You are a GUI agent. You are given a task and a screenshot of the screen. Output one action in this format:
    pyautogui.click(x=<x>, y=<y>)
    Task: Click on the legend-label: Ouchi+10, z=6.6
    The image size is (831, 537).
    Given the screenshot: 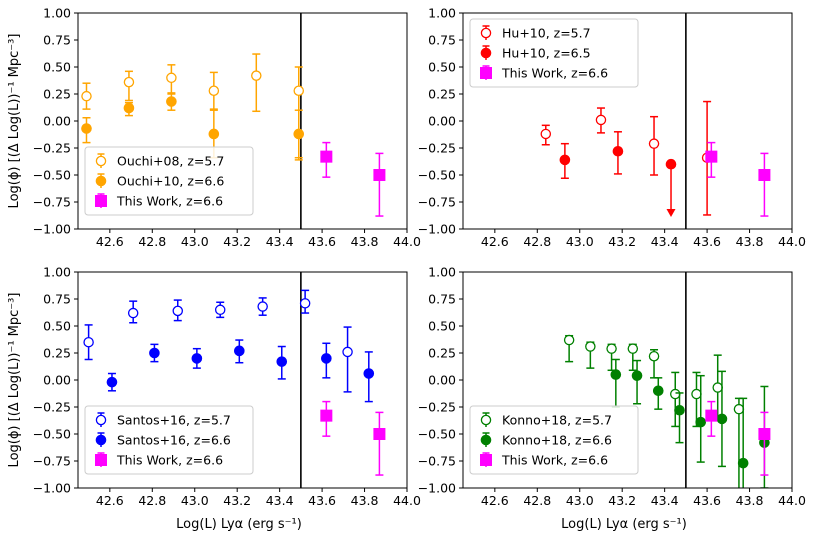 What is the action you would take?
    pyautogui.click(x=170, y=181)
    